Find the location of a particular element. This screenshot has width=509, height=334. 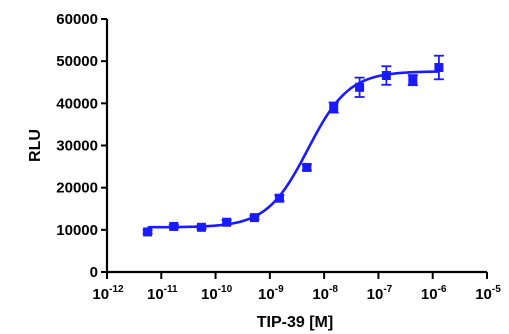

y-tick-label: 30000 is located at coordinates (77, 146).